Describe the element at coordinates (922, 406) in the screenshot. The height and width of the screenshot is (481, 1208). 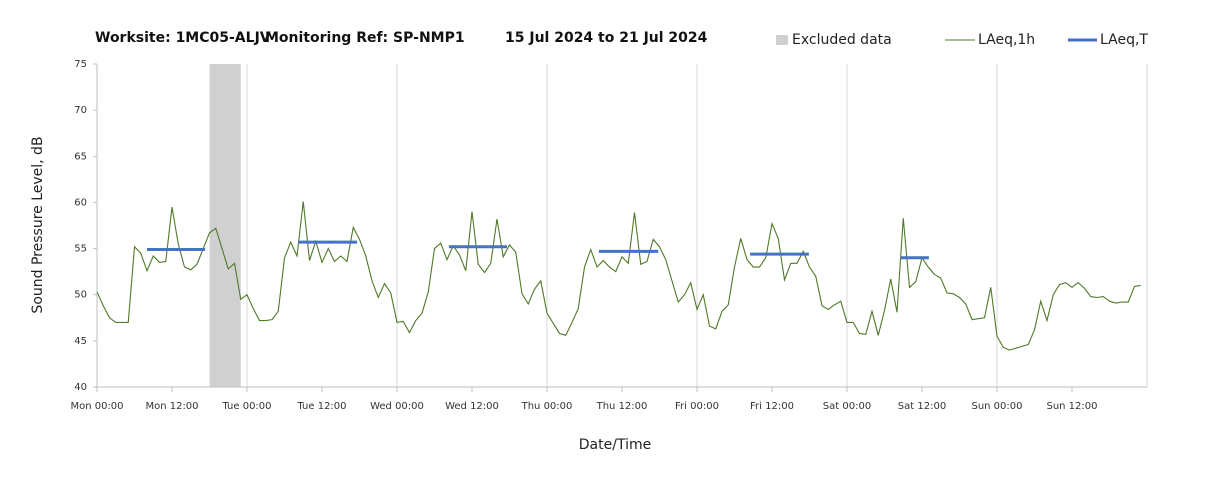
I see `x-tick-label: Sat 12:00` at that location.